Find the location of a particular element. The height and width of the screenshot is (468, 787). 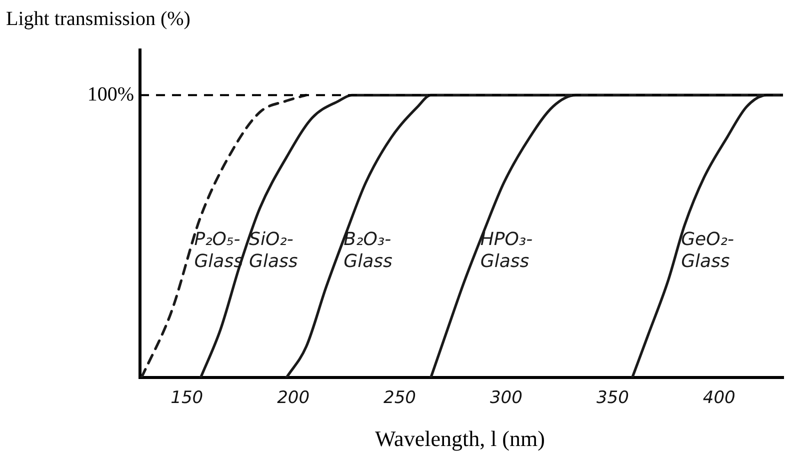

series-label: GeO₂- Glass is located at coordinates (707, 250).